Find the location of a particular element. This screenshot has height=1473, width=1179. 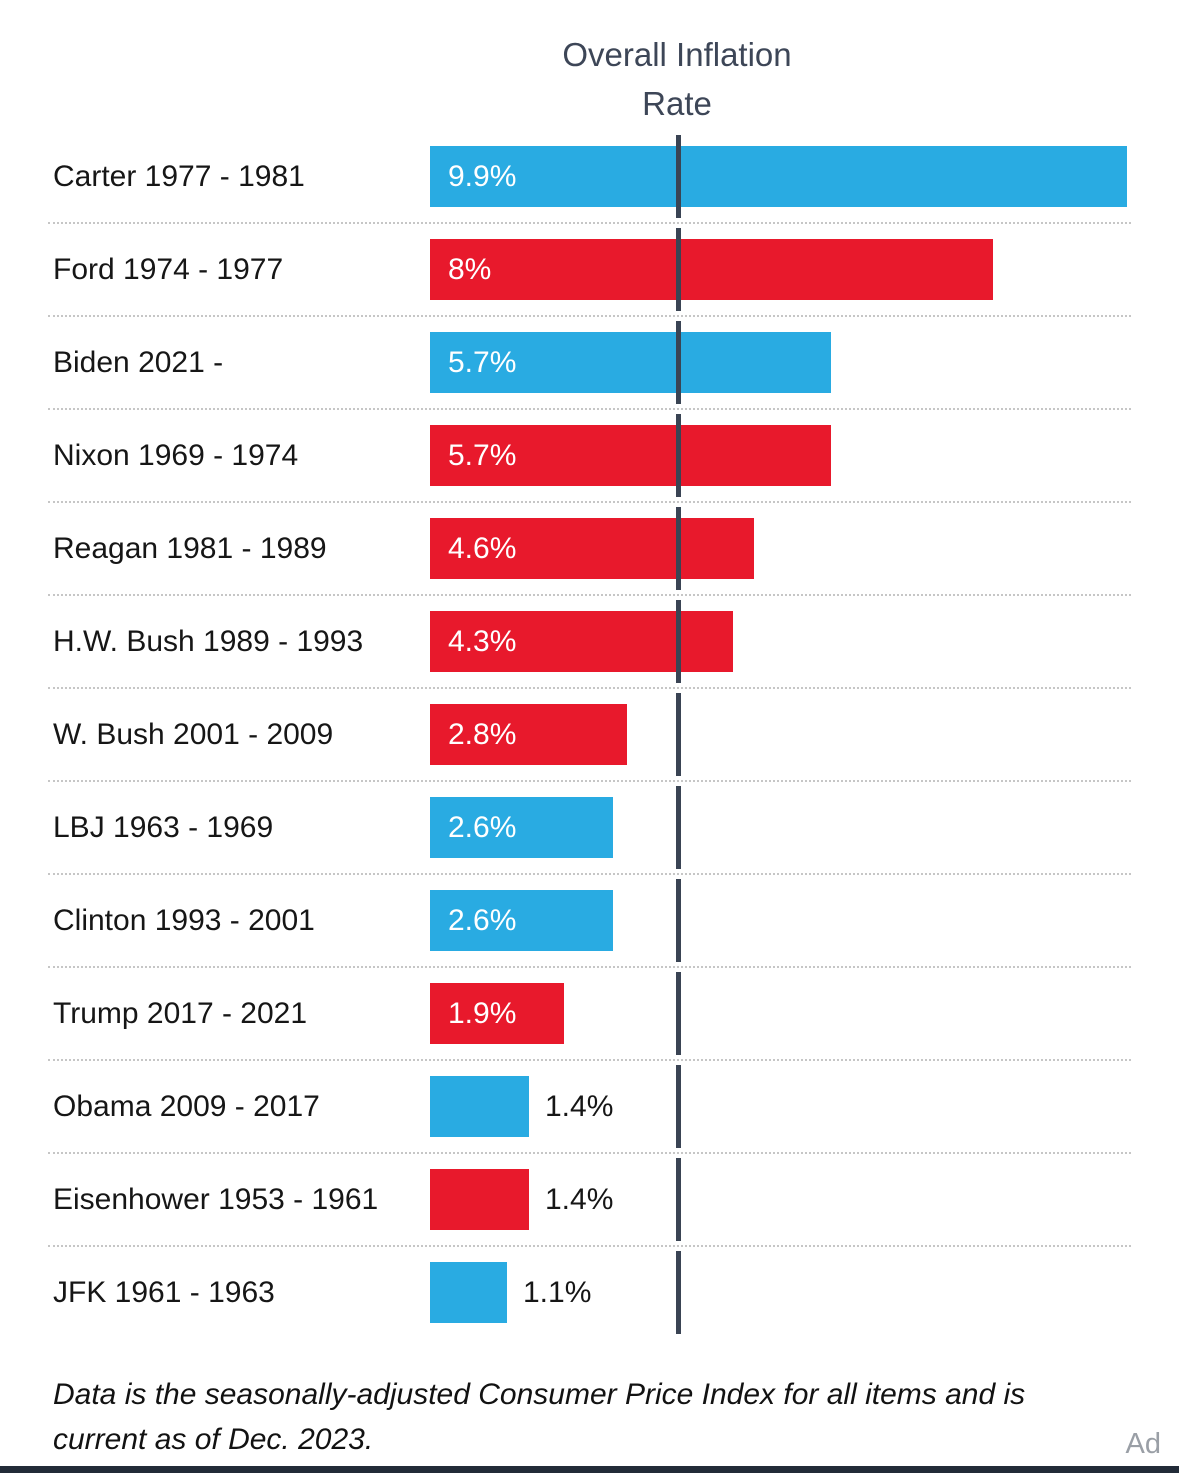

president-label: Eisenhower 1953 - 1961 is located at coordinates (216, 1199).